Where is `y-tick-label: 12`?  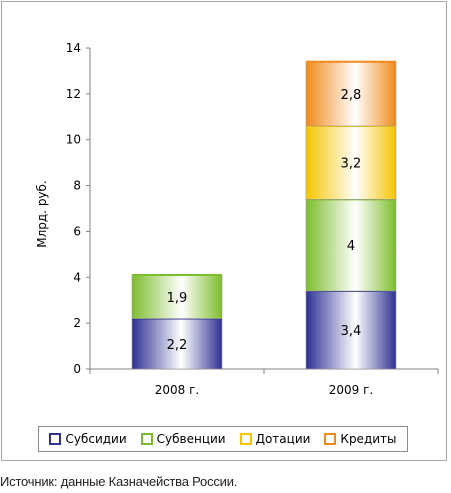 y-tick-label: 12 is located at coordinates (73, 94).